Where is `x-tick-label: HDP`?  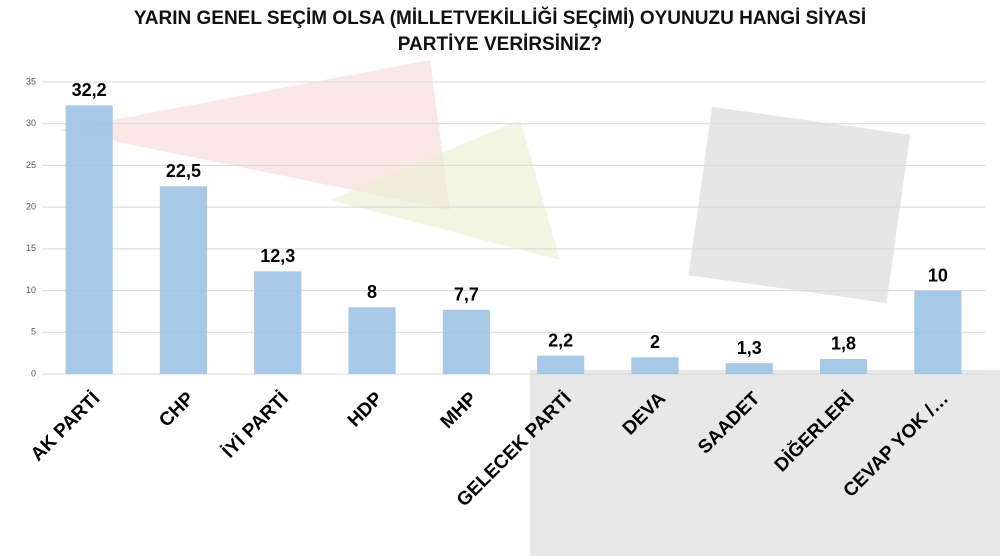 x-tick-label: HDP is located at coordinates (365, 409).